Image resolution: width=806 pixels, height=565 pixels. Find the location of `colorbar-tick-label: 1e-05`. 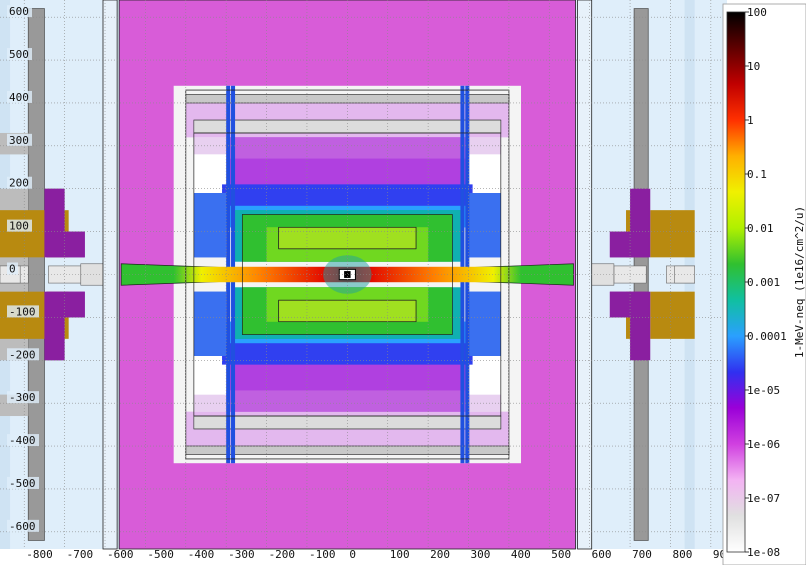

colorbar-tick-label: 1e-05 is located at coordinates (763, 390).